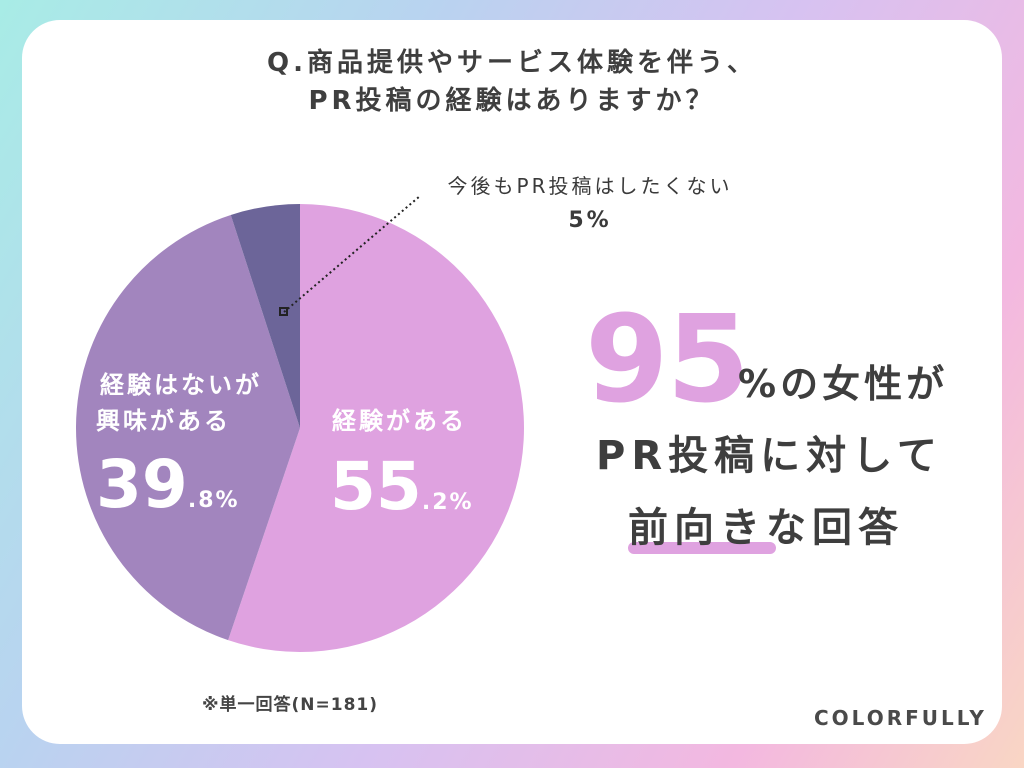 This screenshot has height=768, width=1024. Describe the element at coordinates (512, 82) in the screenshot. I see `question-title: Q.商品提供やサービス体験を伴う、 PR投稿の経験はありますか？` at that location.